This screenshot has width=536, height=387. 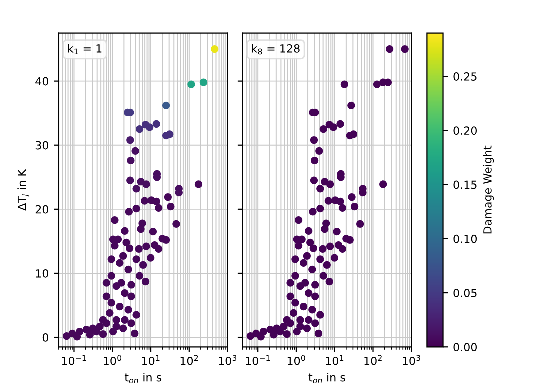 What do you see at coordinates (276, 49) in the screenshot?
I see `annotation: k$_{8}$ = 128` at bounding box center [276, 49].